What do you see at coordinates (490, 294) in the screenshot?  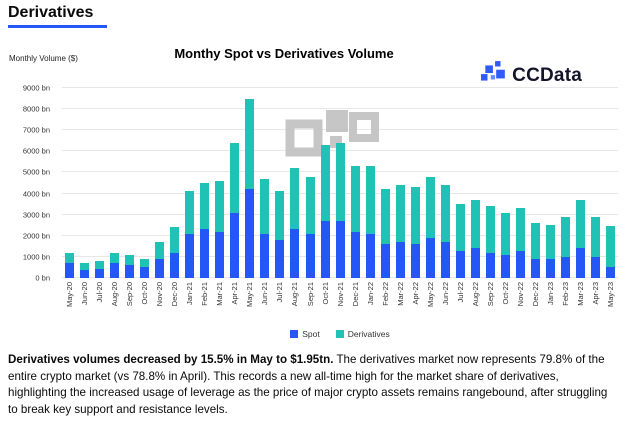 I see `x-tick-sep-22: Sep-22` at bounding box center [490, 294].